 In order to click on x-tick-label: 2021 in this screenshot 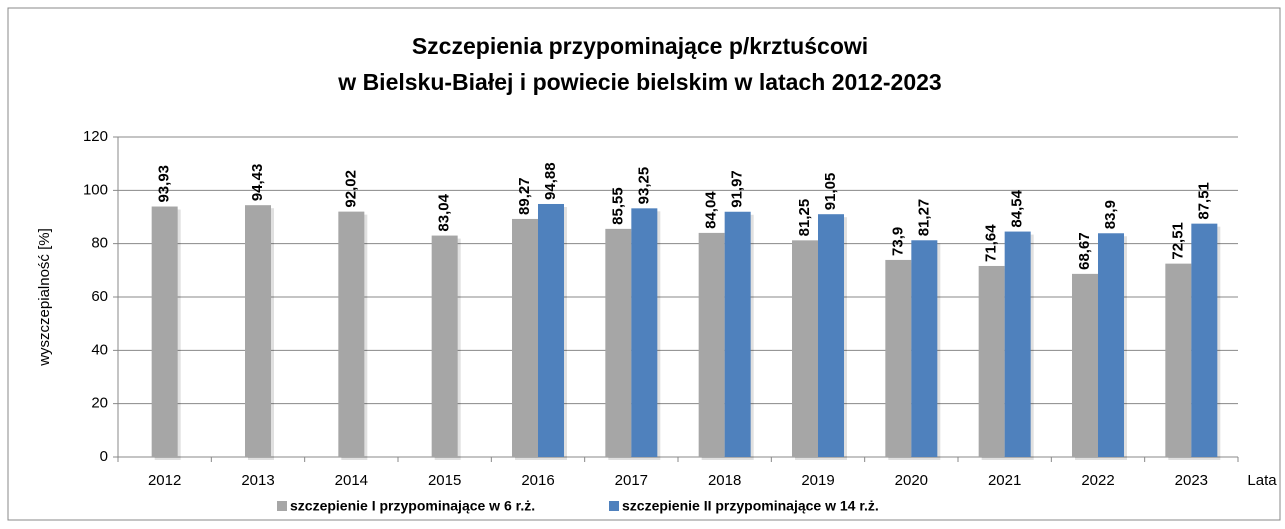, I will do `click(1004, 480)`.